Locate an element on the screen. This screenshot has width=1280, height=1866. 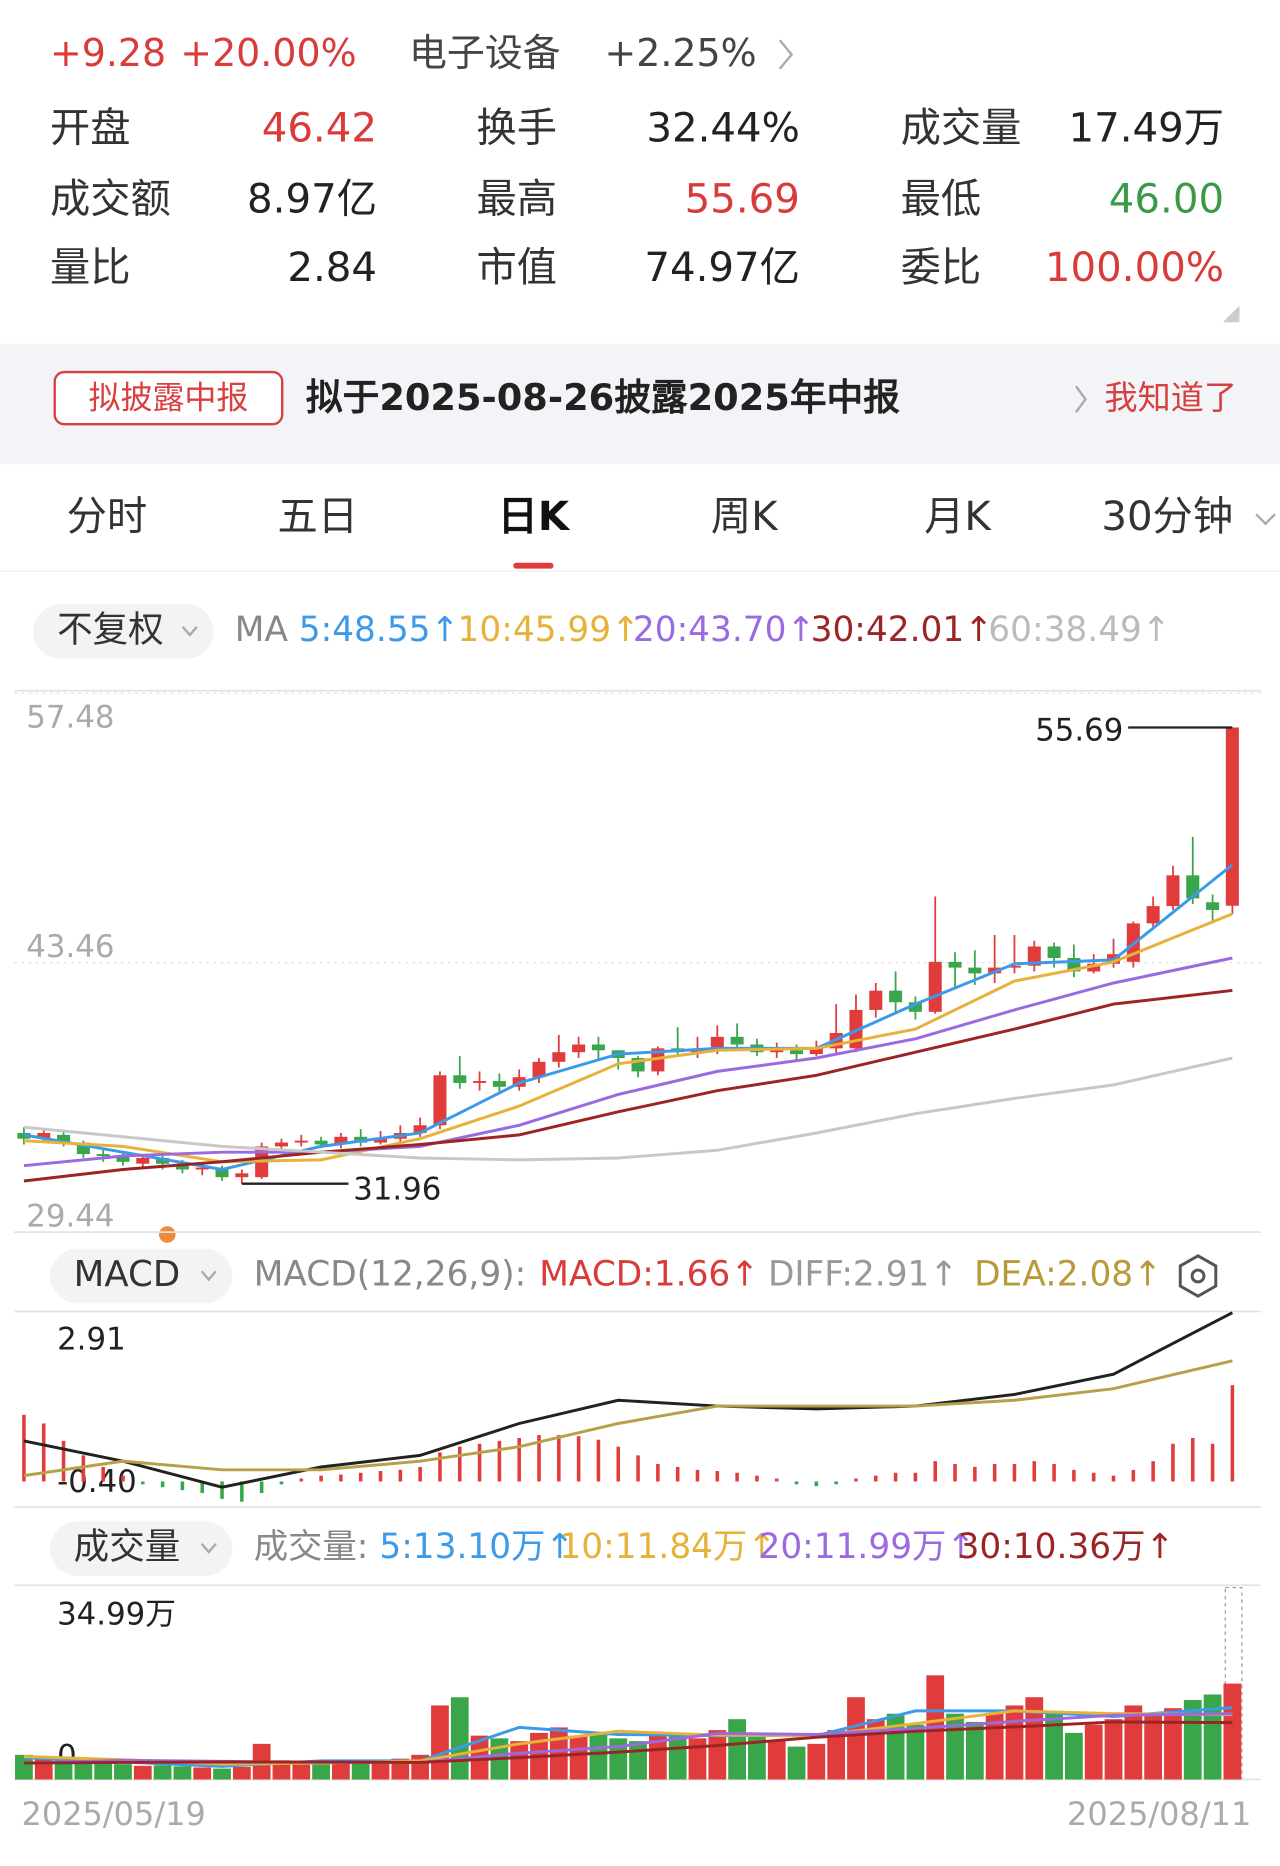
y-tick-label: 34.99万 is located at coordinates (116, 1615).